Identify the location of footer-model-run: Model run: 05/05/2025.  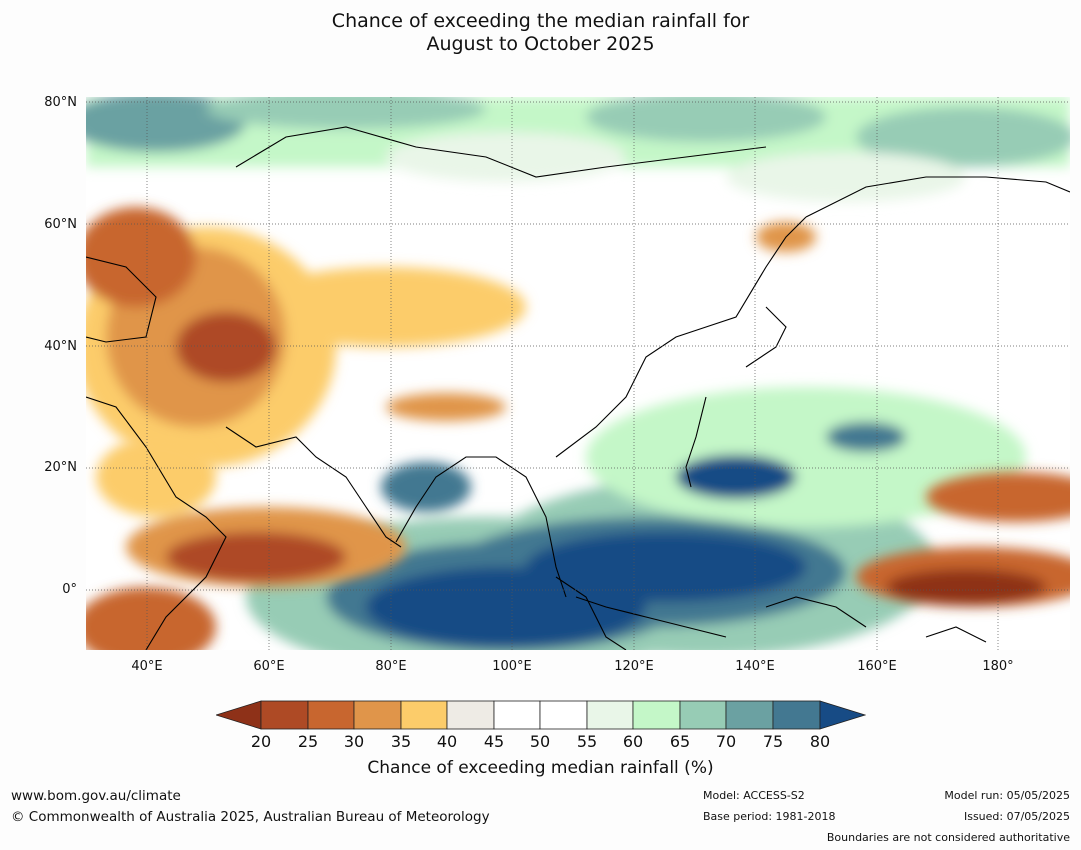
(1007, 795).